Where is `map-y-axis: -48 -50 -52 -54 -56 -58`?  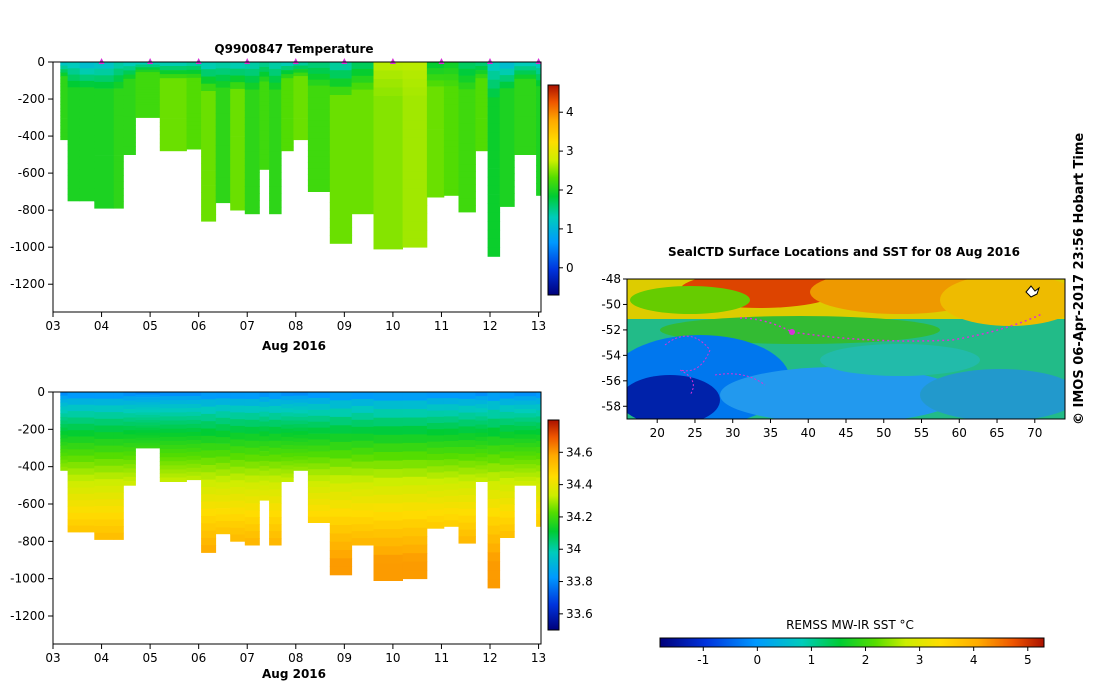
map-y-axis: -48 -50 -52 -54 -56 -58 is located at coordinates (614, 342).